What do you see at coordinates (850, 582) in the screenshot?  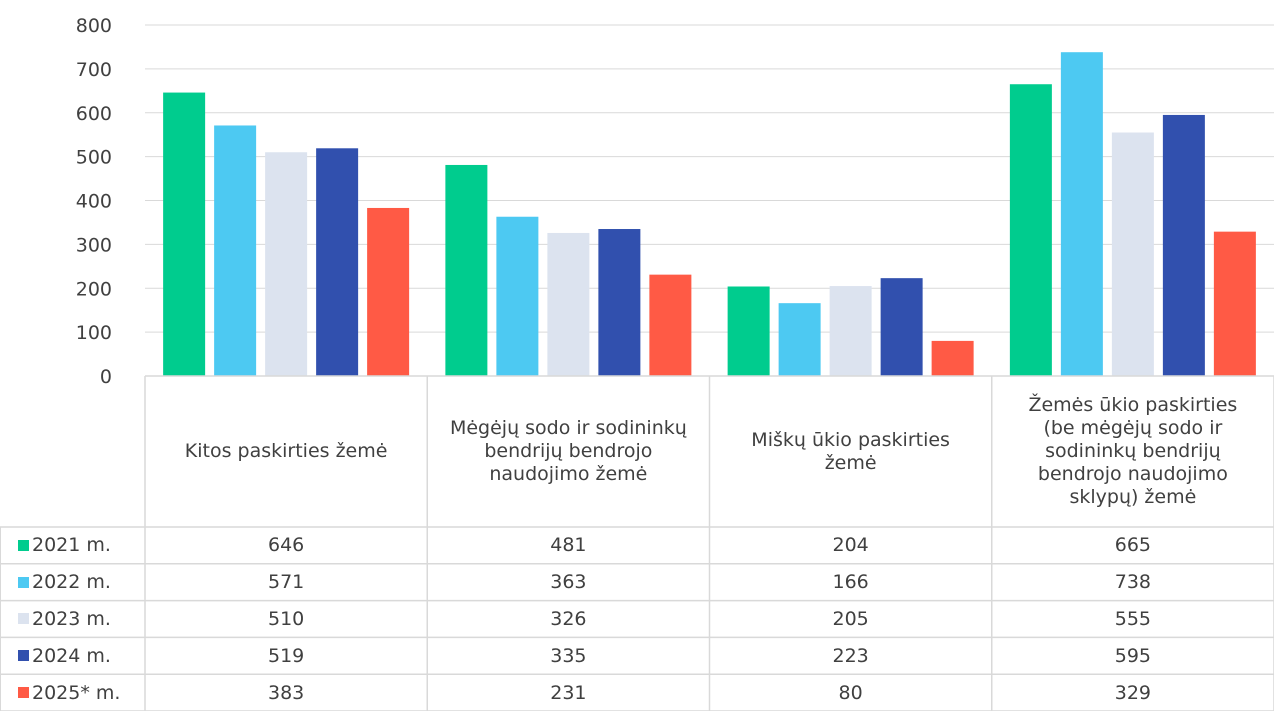 I see `table-cell: 166` at bounding box center [850, 582].